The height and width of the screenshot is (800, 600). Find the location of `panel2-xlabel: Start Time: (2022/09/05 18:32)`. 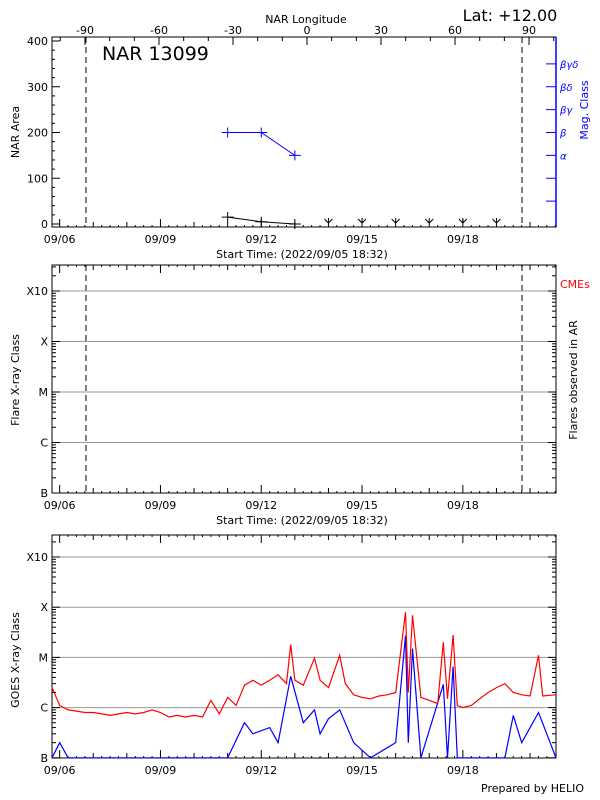

panel2-xlabel: Start Time: (2022/09/05 18:32) is located at coordinates (302, 520).